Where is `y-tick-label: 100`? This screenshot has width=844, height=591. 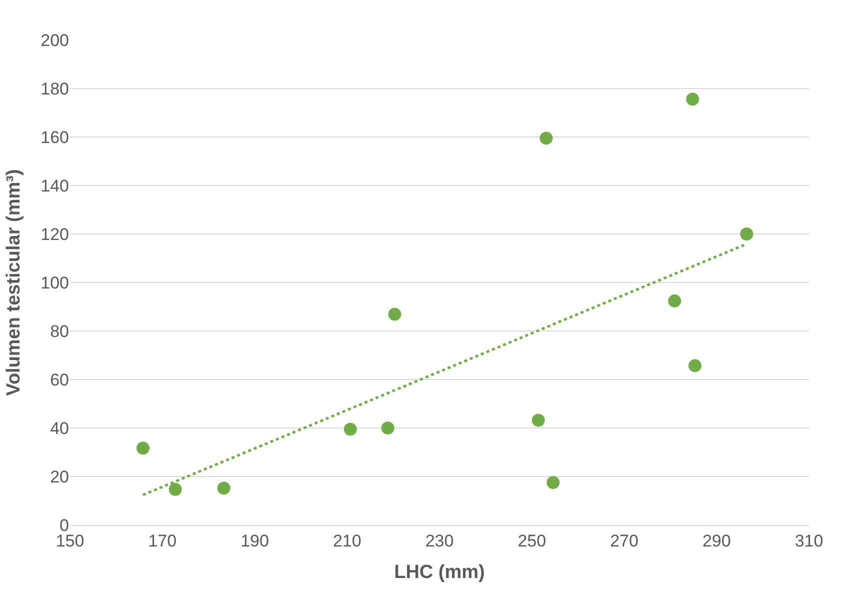
y-tick-label: 100 is located at coordinates (54, 282).